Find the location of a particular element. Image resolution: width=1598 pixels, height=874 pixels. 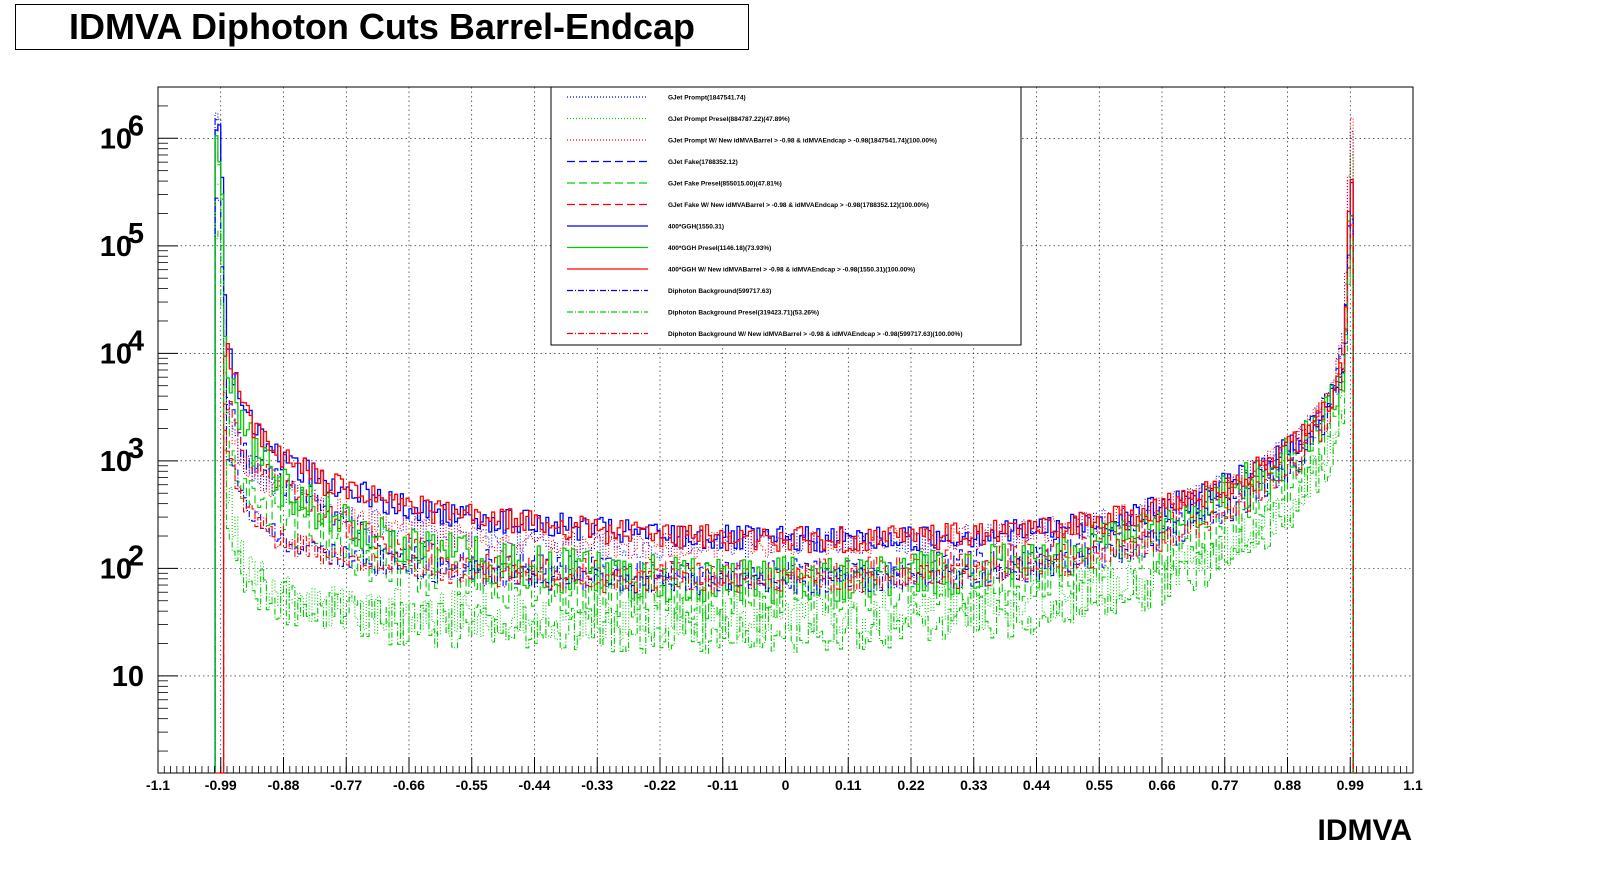

x-tick-label: 0.77 is located at coordinates (1224, 785).